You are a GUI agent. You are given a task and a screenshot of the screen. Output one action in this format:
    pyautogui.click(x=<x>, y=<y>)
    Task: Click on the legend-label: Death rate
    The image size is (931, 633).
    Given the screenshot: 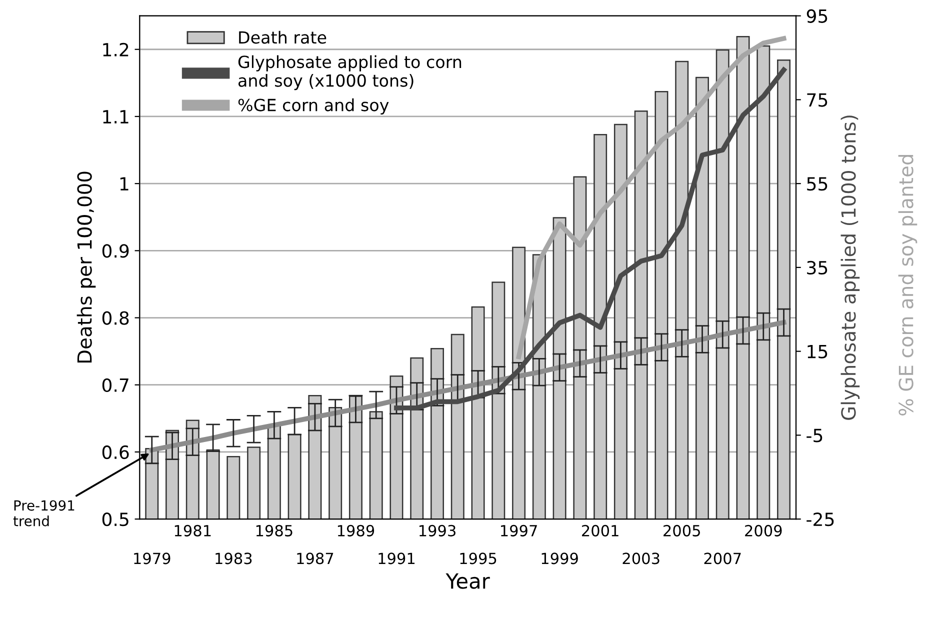 What is the action you would take?
    pyautogui.click(x=282, y=37)
    